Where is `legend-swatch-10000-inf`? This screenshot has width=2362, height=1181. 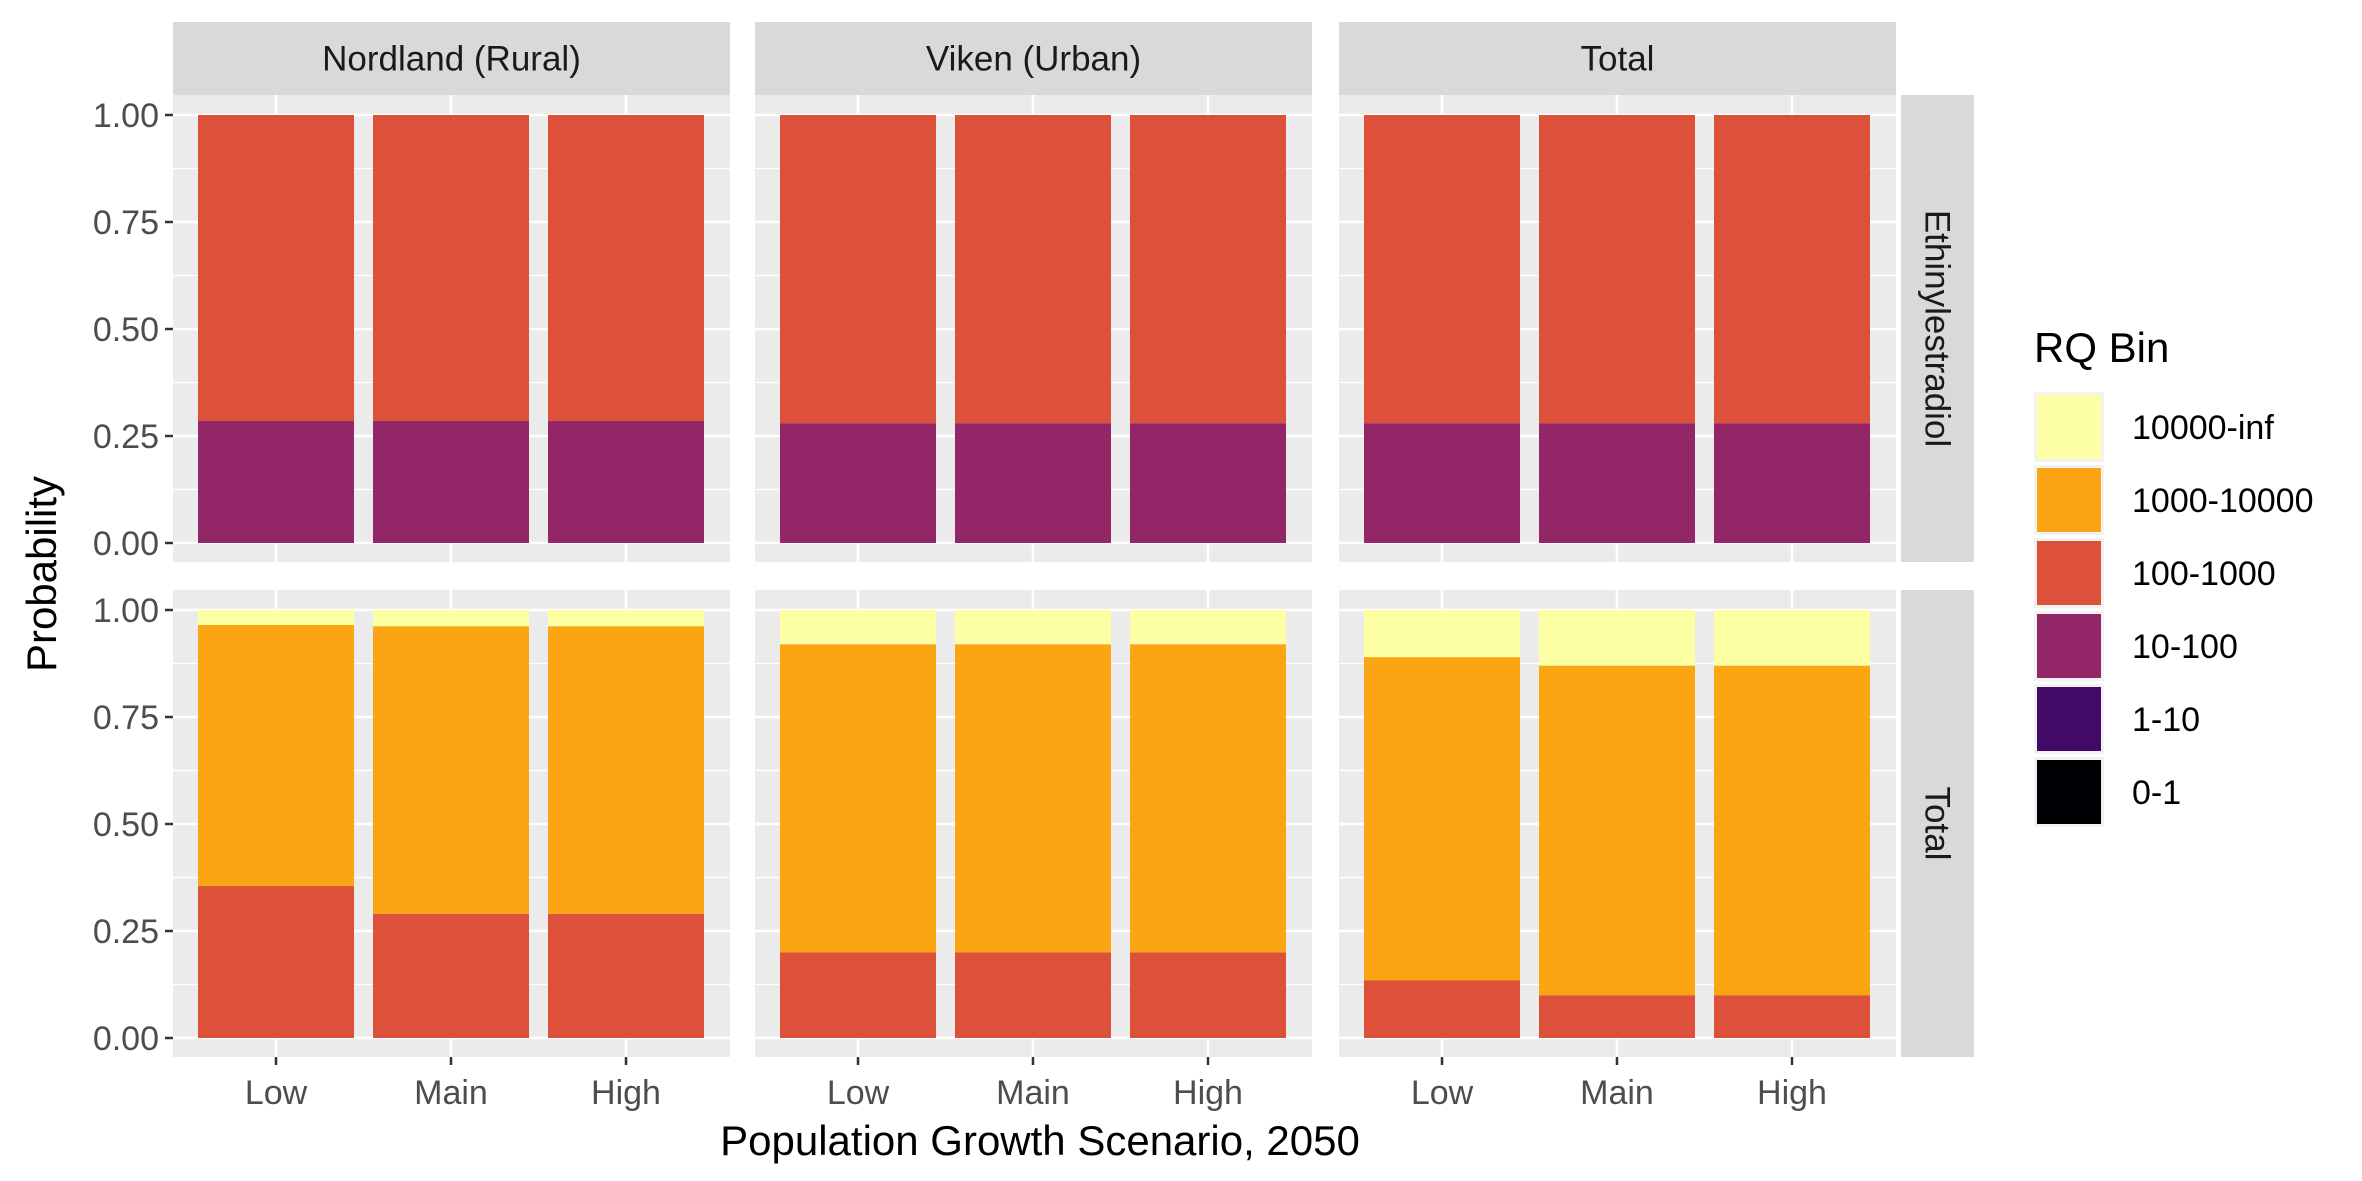
legend-swatch-10000-inf is located at coordinates (2069, 427).